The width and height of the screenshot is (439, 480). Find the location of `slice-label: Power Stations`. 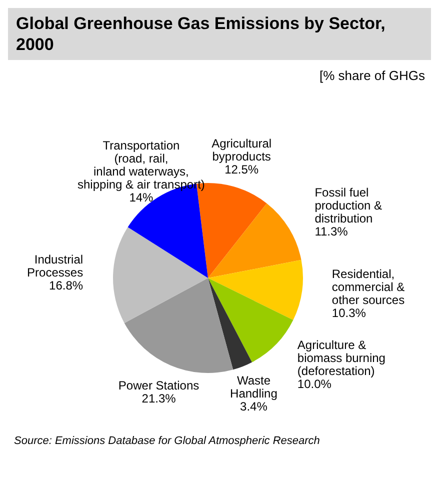

slice-label: Power Stations is located at coordinates (159, 385).